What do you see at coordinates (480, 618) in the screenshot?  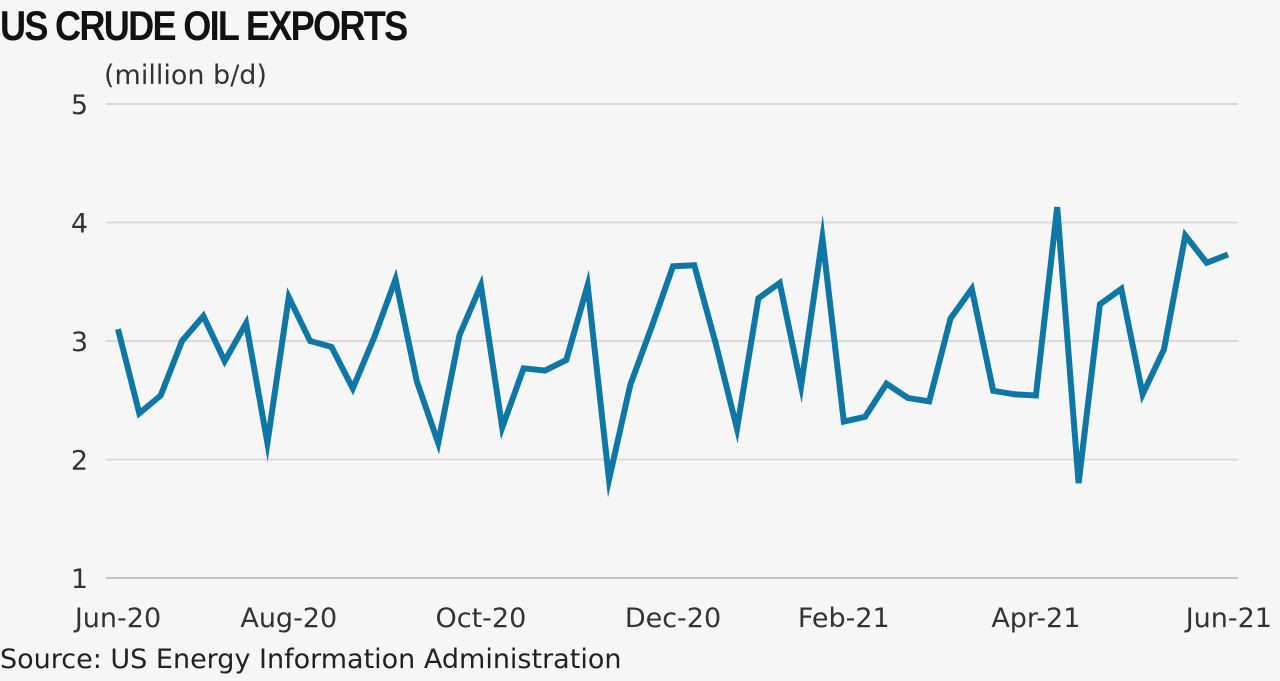 I see `x-tick-label: Oct-20` at bounding box center [480, 618].